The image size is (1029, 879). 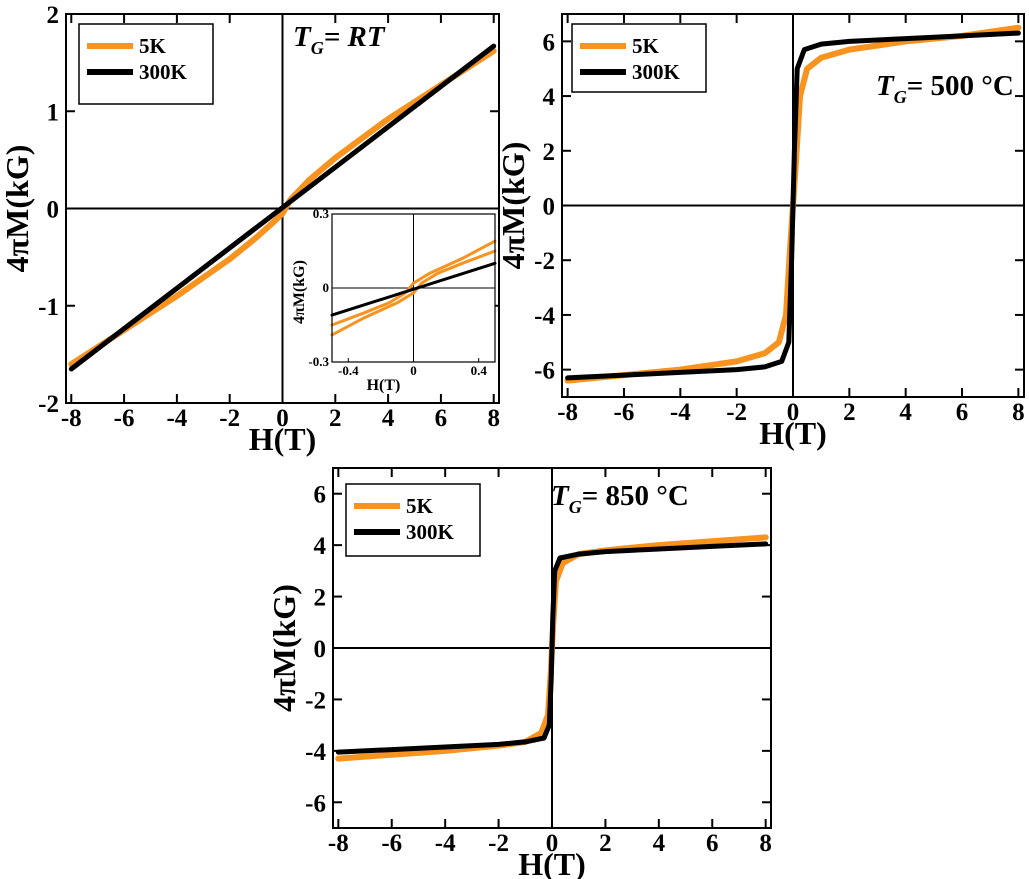 What do you see at coordinates (552, 648) in the screenshot?
I see `series-line-300k` at bounding box center [552, 648].